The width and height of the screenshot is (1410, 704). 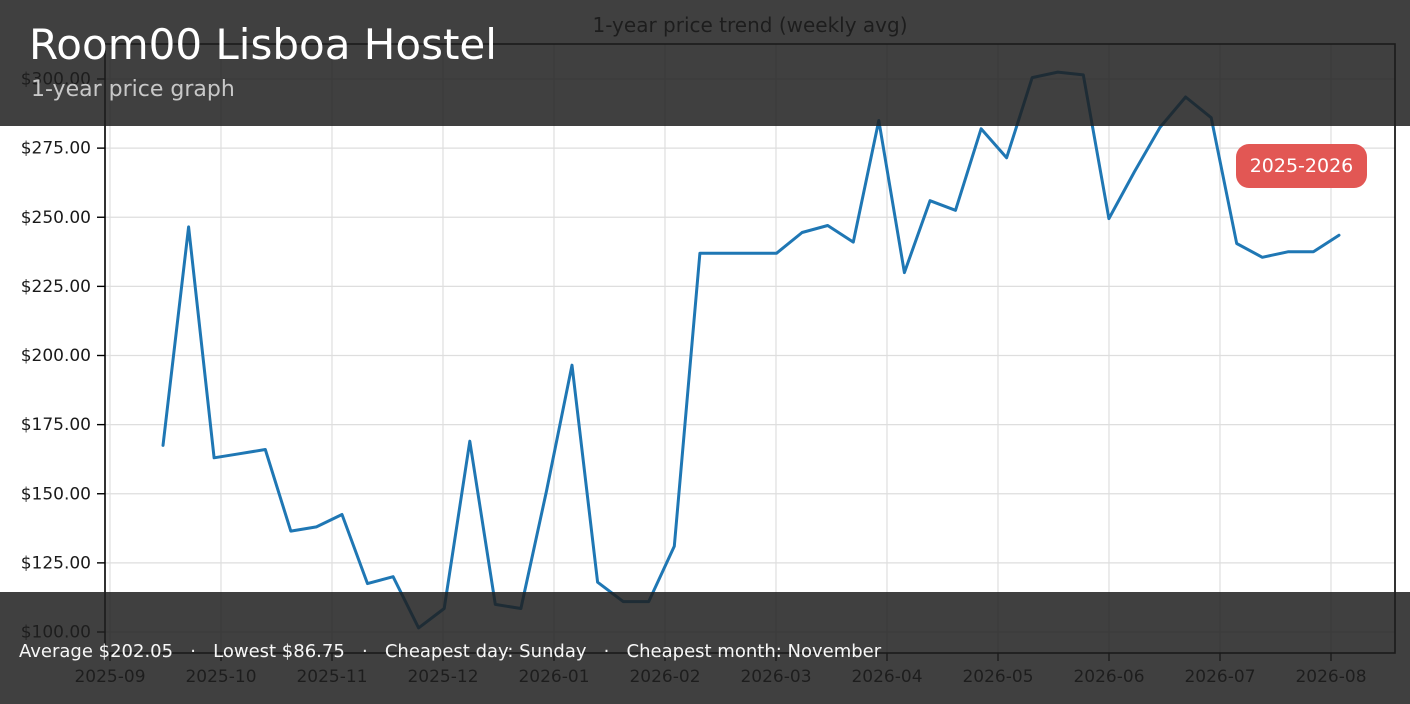 What do you see at coordinates (133, 89) in the screenshot?
I see `page-subtitle: 1-year price graph` at bounding box center [133, 89].